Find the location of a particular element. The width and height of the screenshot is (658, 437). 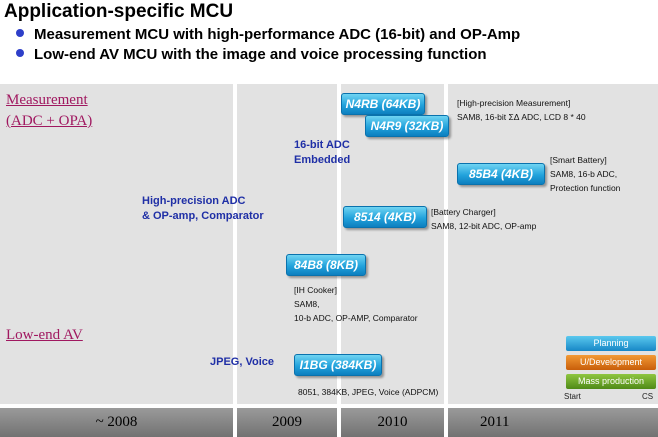

note-line: 10-b ADC, OP-AMP, Comparator is located at coordinates (356, 318).